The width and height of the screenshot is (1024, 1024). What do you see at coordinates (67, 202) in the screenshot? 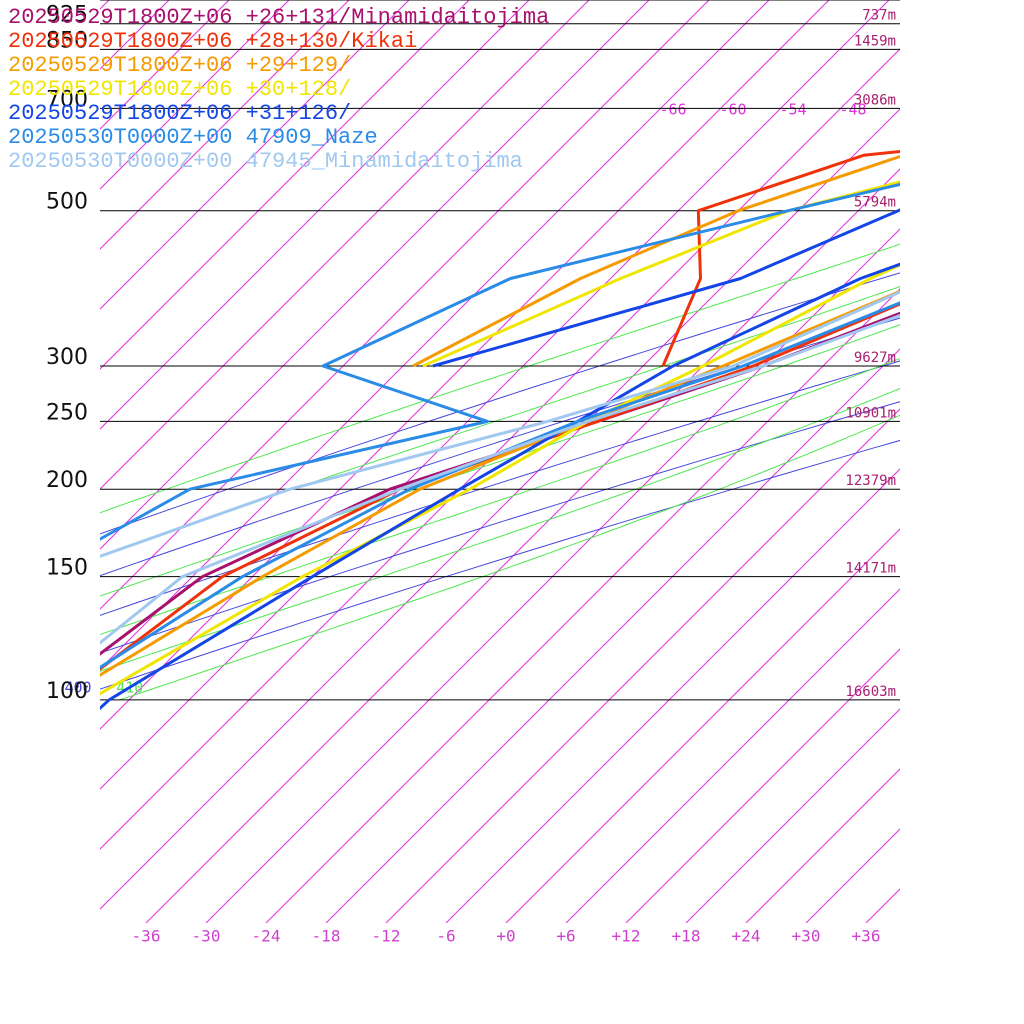
I see `pressure-label: 500` at bounding box center [67, 202].